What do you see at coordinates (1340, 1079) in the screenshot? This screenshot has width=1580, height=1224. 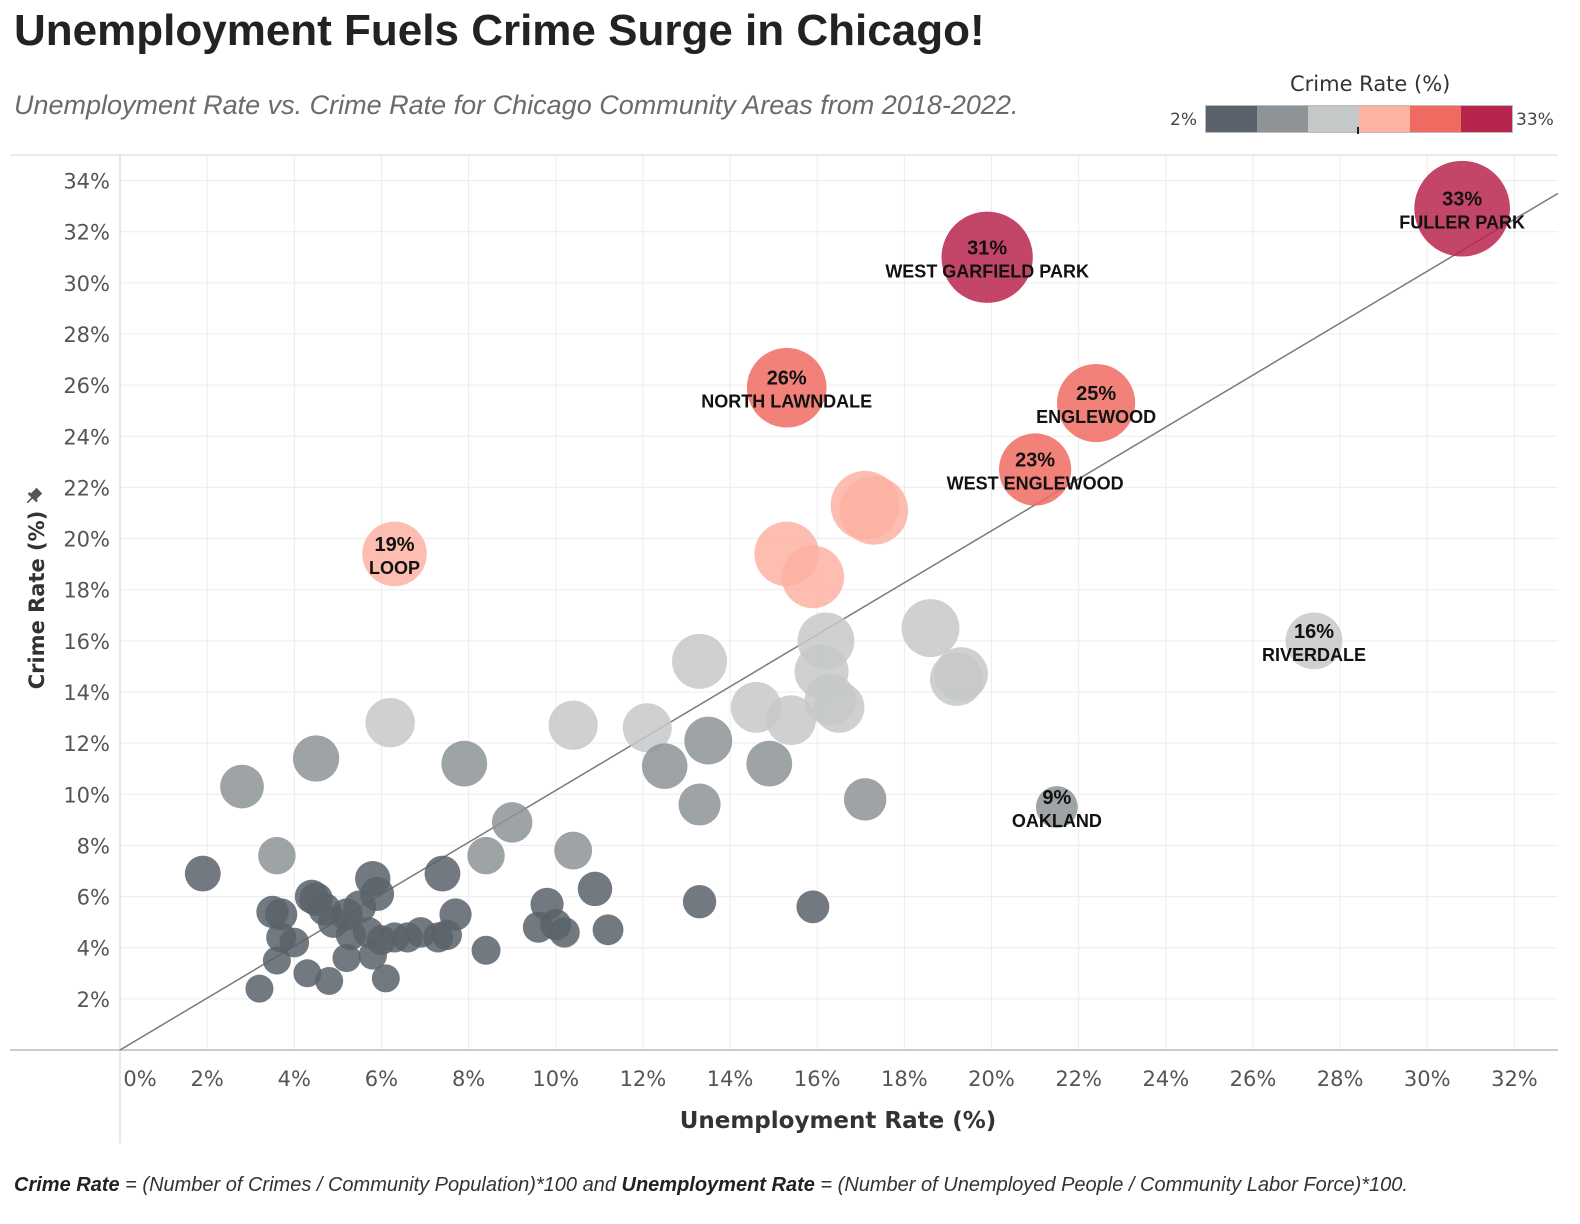 I see `x-tick-label: 28%` at bounding box center [1340, 1079].